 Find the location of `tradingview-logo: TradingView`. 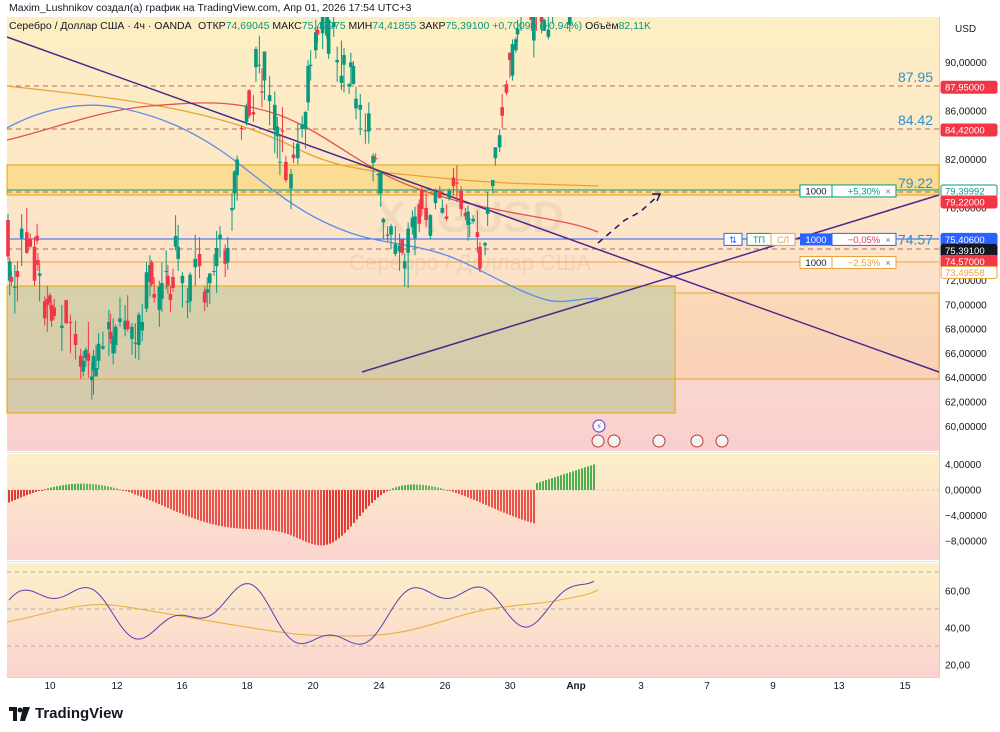

tradingview-logo: TradingView is located at coordinates (66, 713).